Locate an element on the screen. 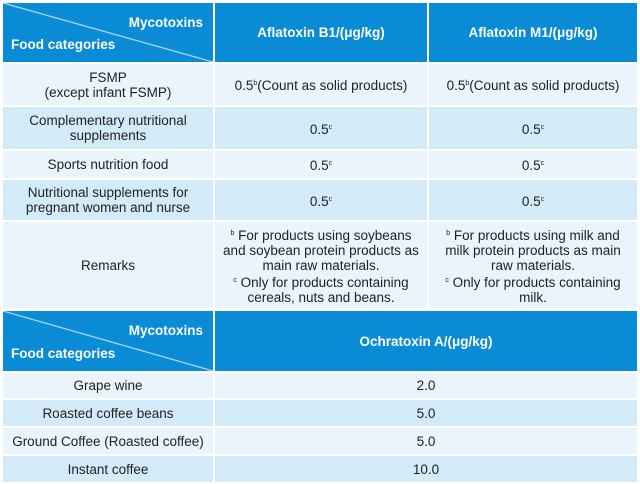 This screenshot has height=484, width=640. header-aflatoxin-b1: Aflatoxin B1/(μg/kg) is located at coordinates (321, 32).